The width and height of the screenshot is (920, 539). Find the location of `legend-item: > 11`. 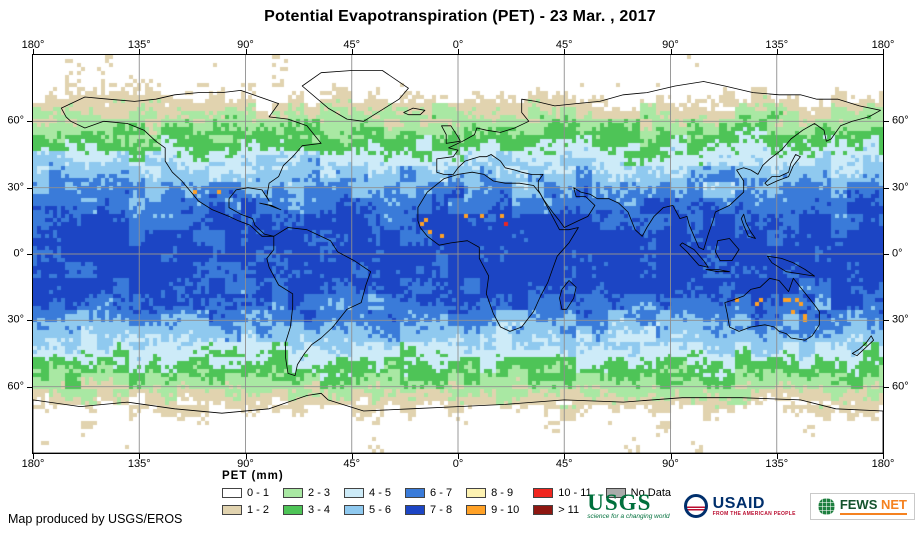

legend-item: > 11 is located at coordinates (562, 510).